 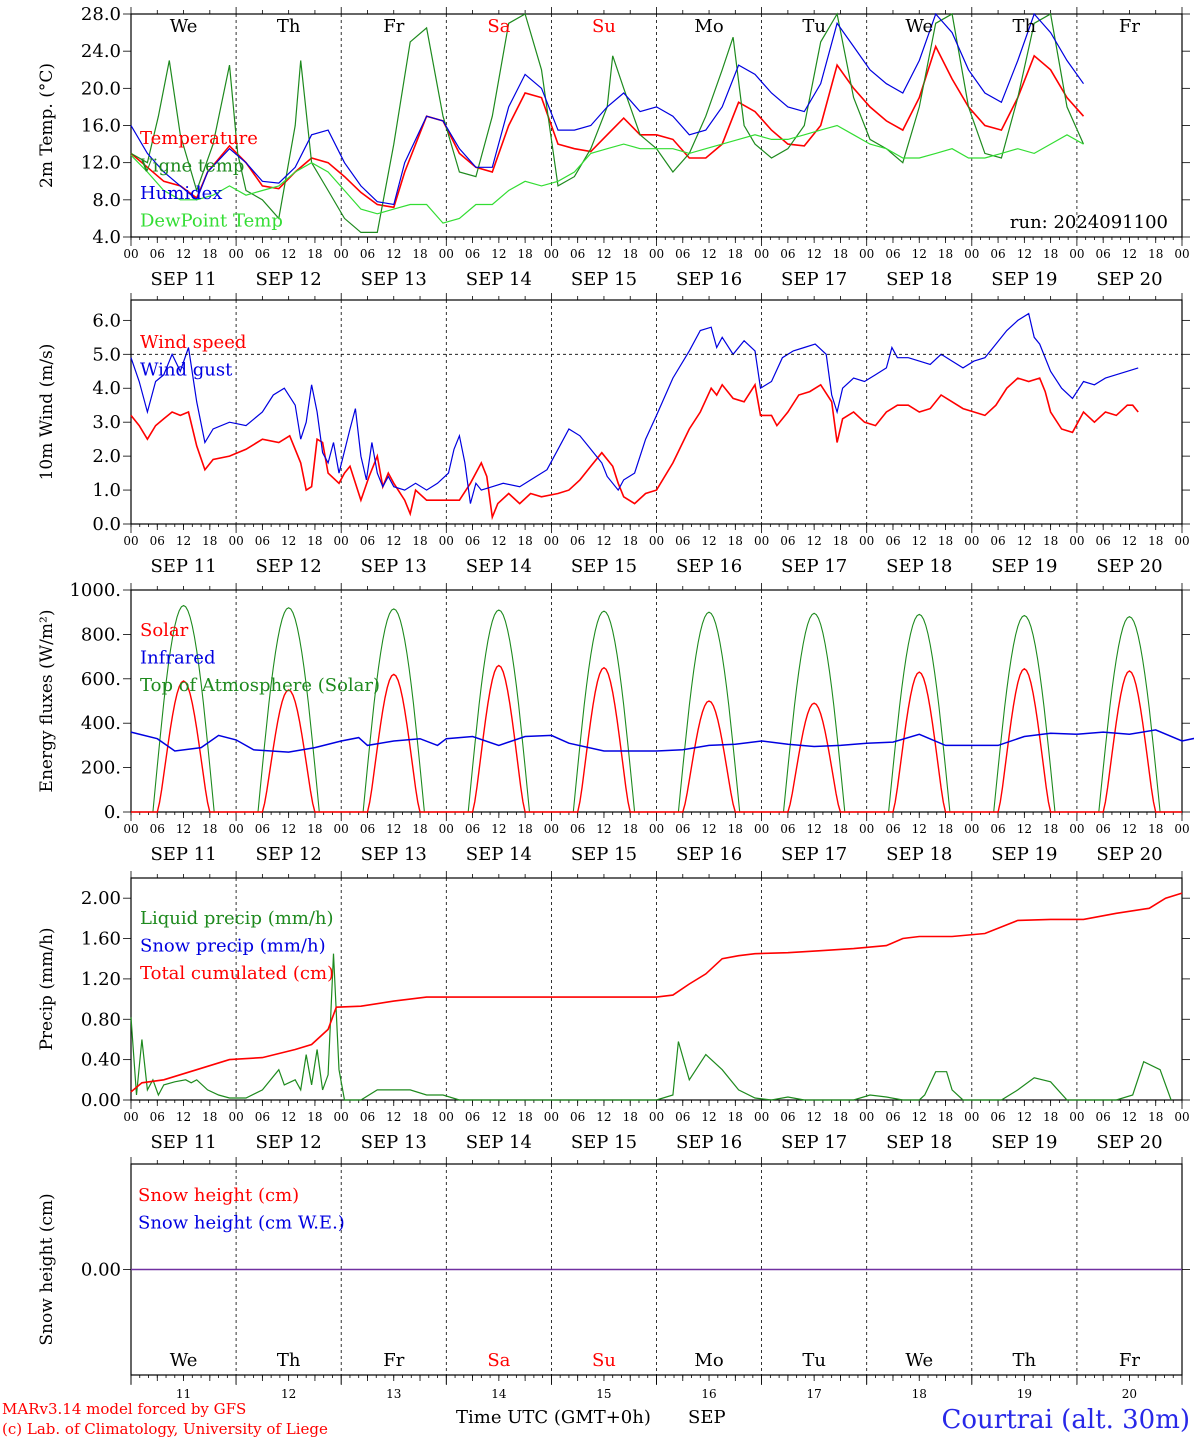 I want to click on legend-entry: Infrared, so click(x=177, y=658).